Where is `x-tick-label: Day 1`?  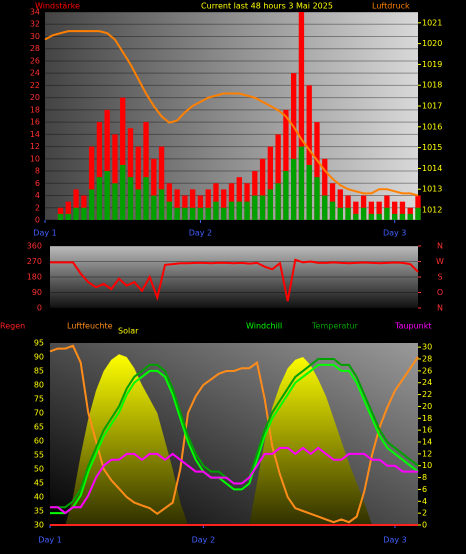
x-tick-label: Day 1 is located at coordinates (44, 233).